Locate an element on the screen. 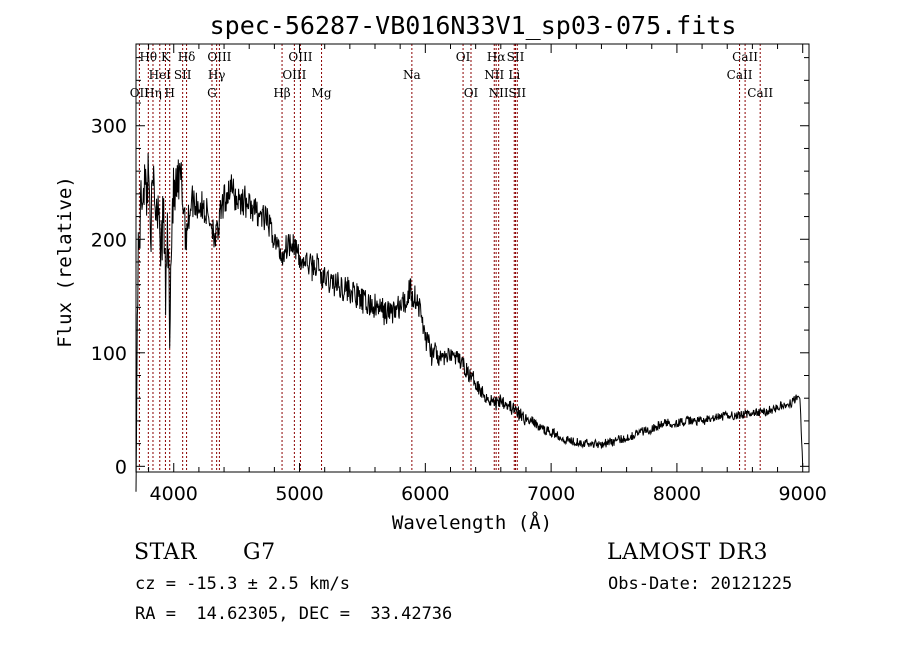 The width and height of the screenshot is (900, 649). line-marker-label: HeI is located at coordinates (160, 75).